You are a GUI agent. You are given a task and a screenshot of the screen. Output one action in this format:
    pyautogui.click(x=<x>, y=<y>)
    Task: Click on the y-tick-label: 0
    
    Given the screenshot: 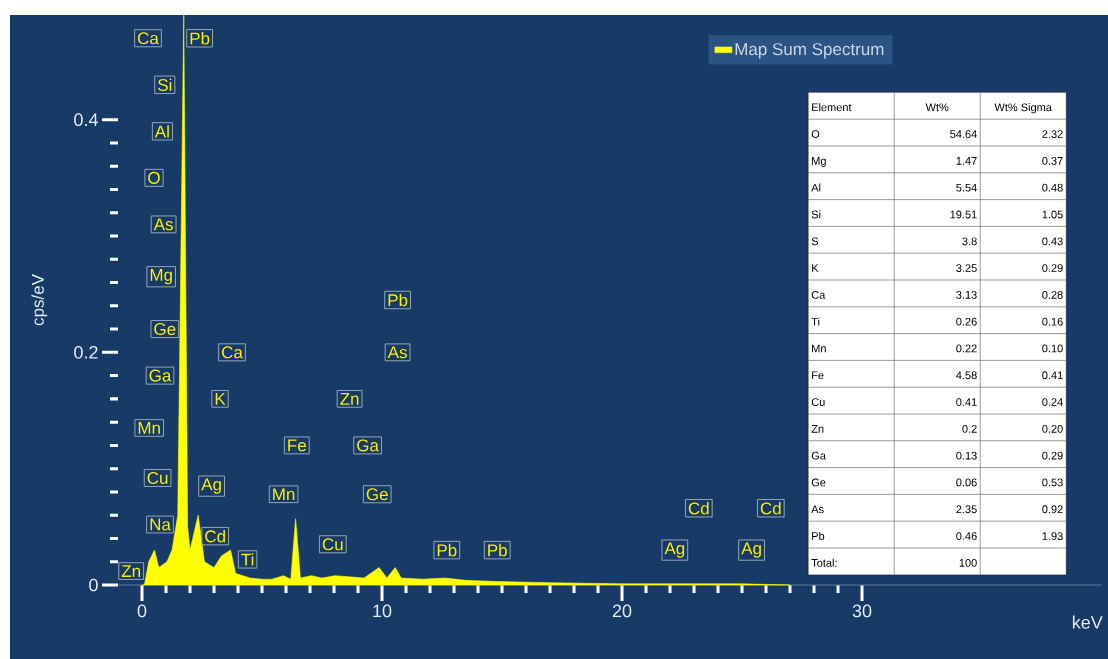 What is the action you would take?
    pyautogui.click(x=93, y=585)
    